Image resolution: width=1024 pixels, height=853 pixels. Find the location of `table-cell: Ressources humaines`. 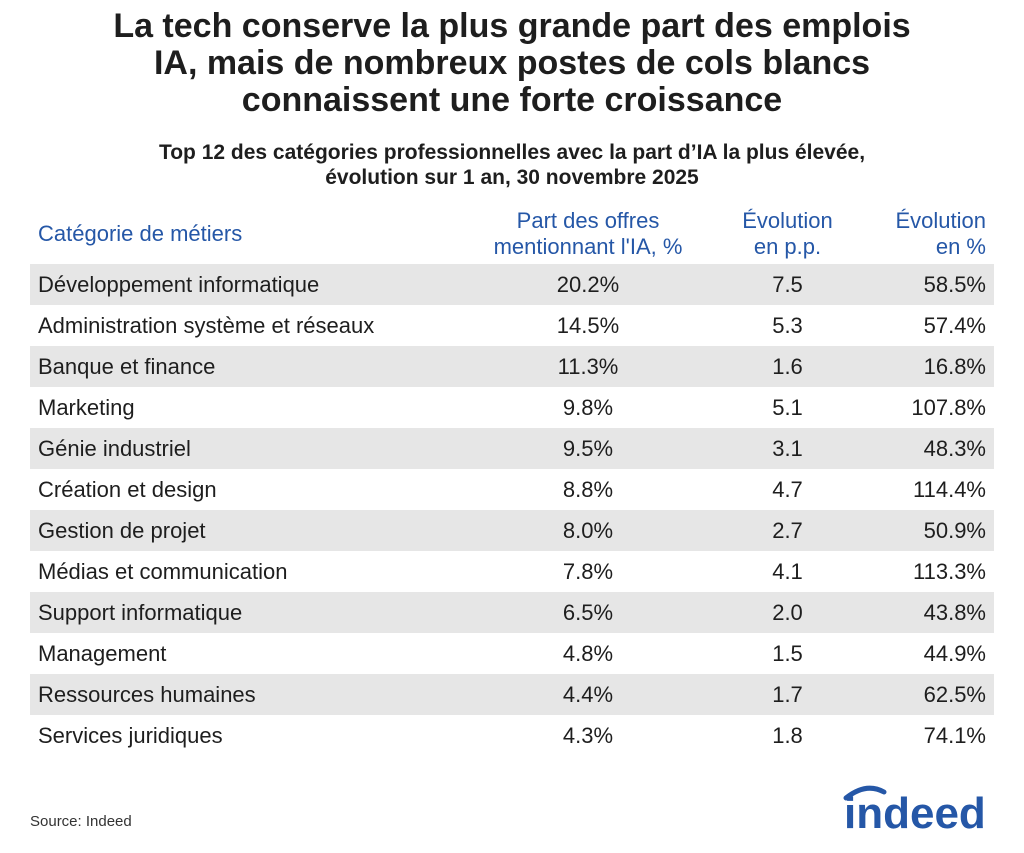

table-cell: Ressources humaines is located at coordinates (147, 694).